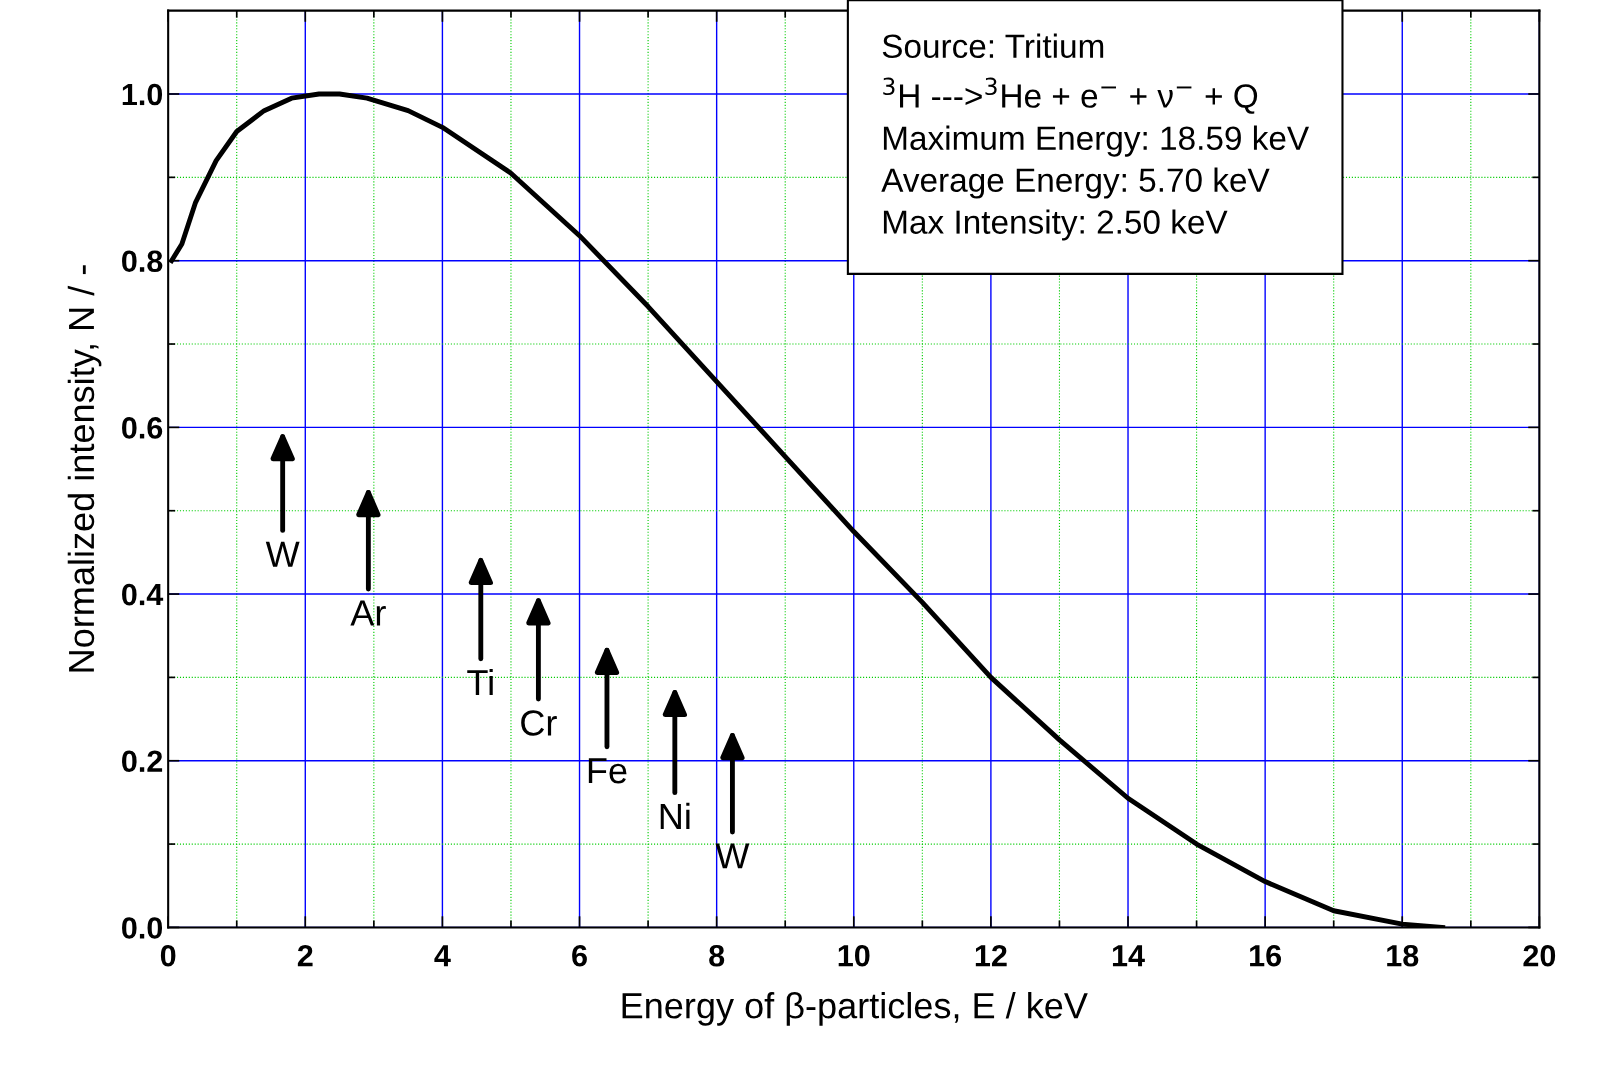 The image size is (1617, 1066). What do you see at coordinates (1075, 183) in the screenshot?
I see `annotation: Average Energy: 5.70 keV` at bounding box center [1075, 183].